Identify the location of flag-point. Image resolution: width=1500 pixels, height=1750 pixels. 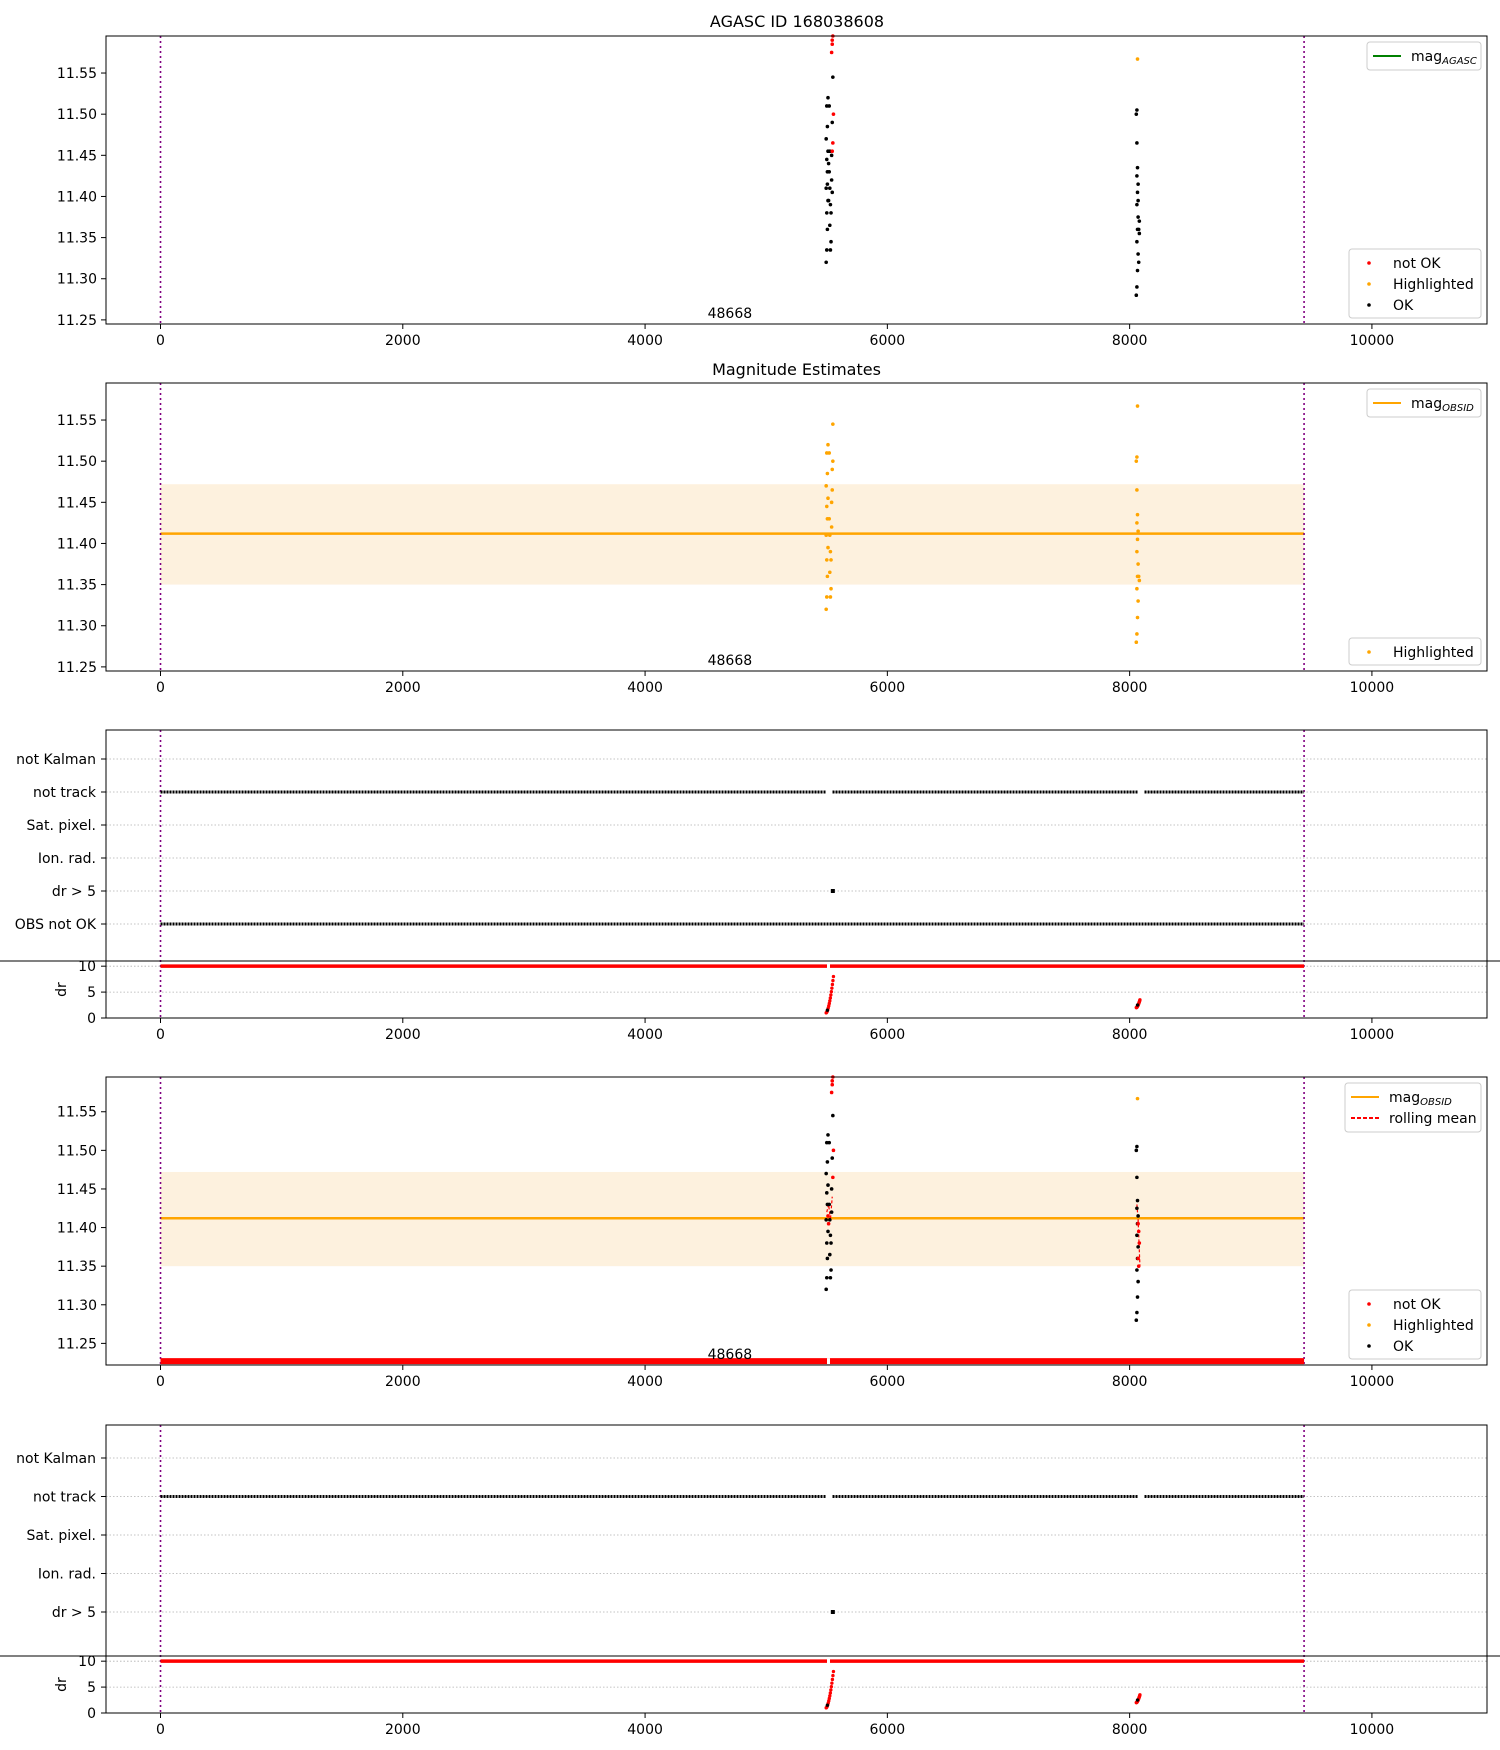
(832, 891).